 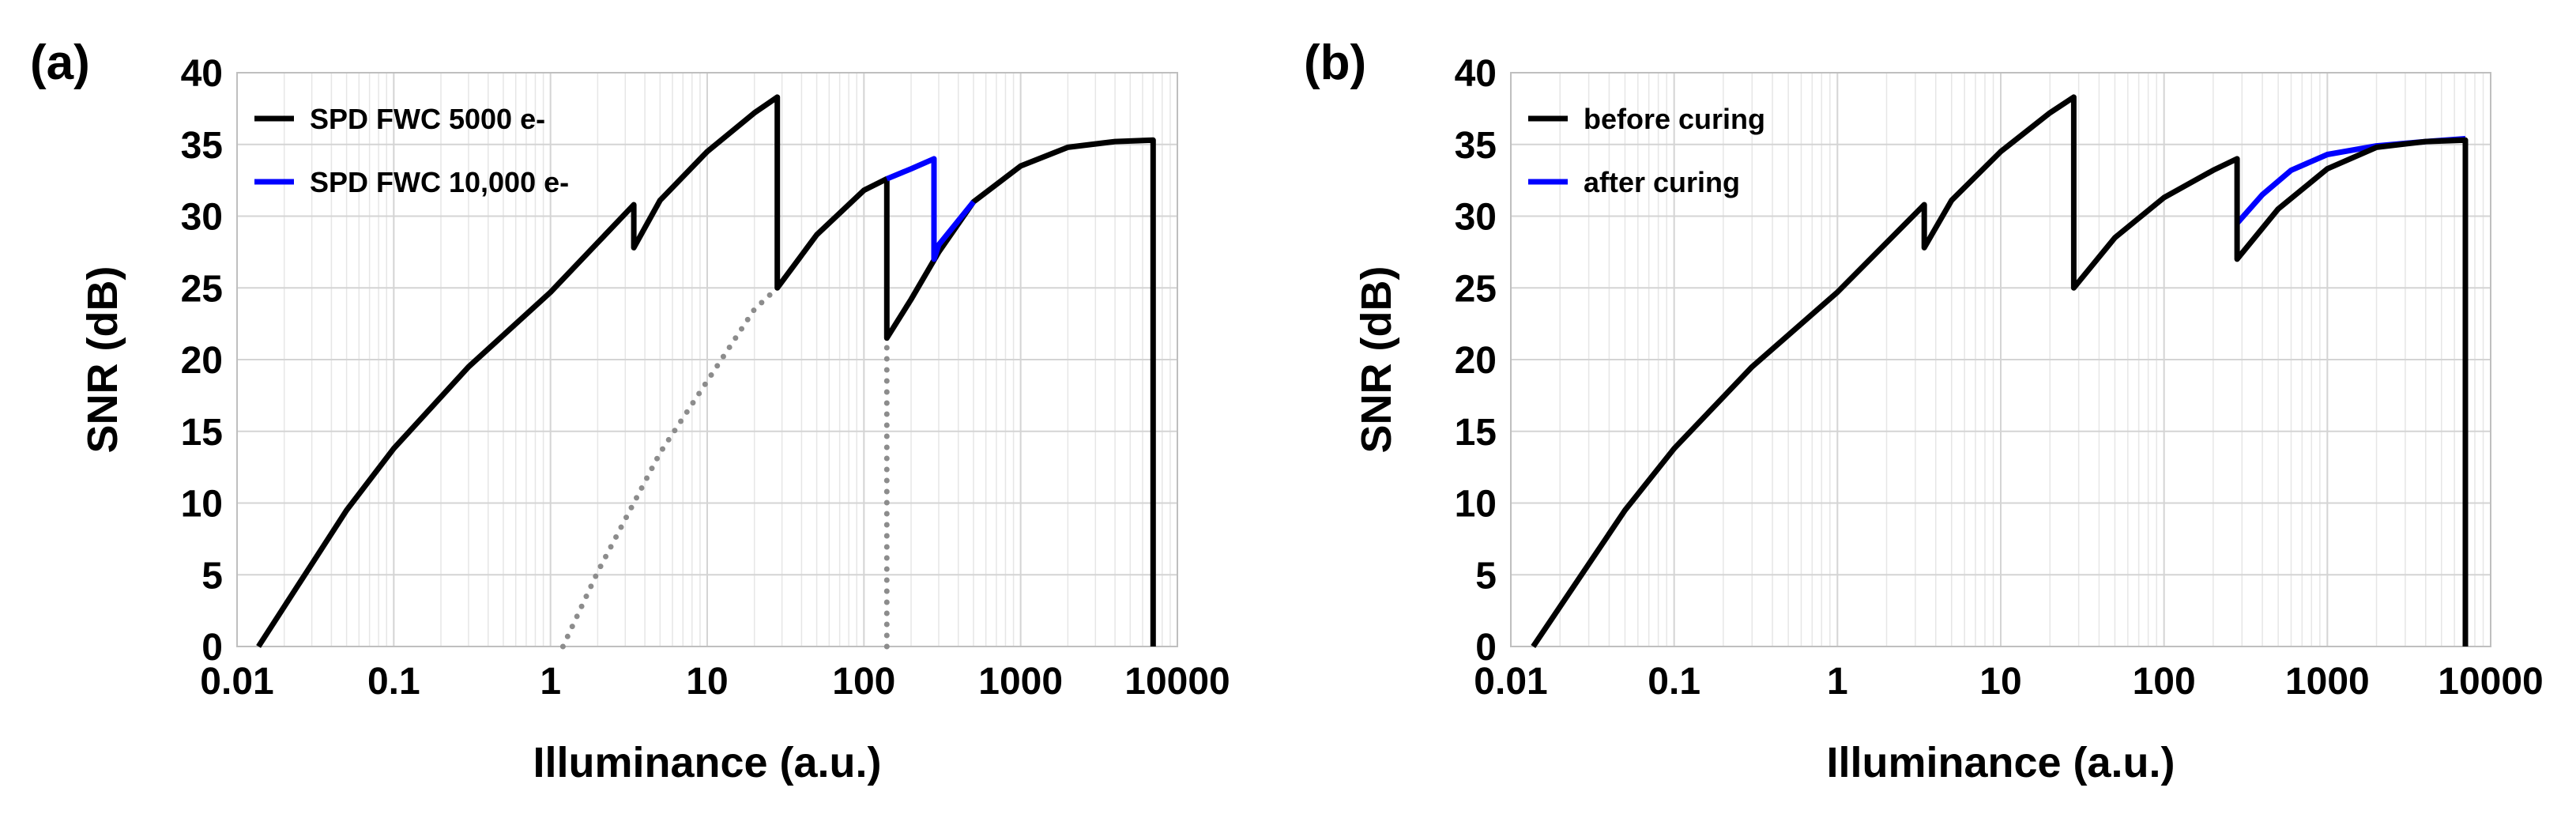 I want to click on legend: SPD FWC 5000 e- SPD FWC 10,000 e-, so click(x=411, y=150).